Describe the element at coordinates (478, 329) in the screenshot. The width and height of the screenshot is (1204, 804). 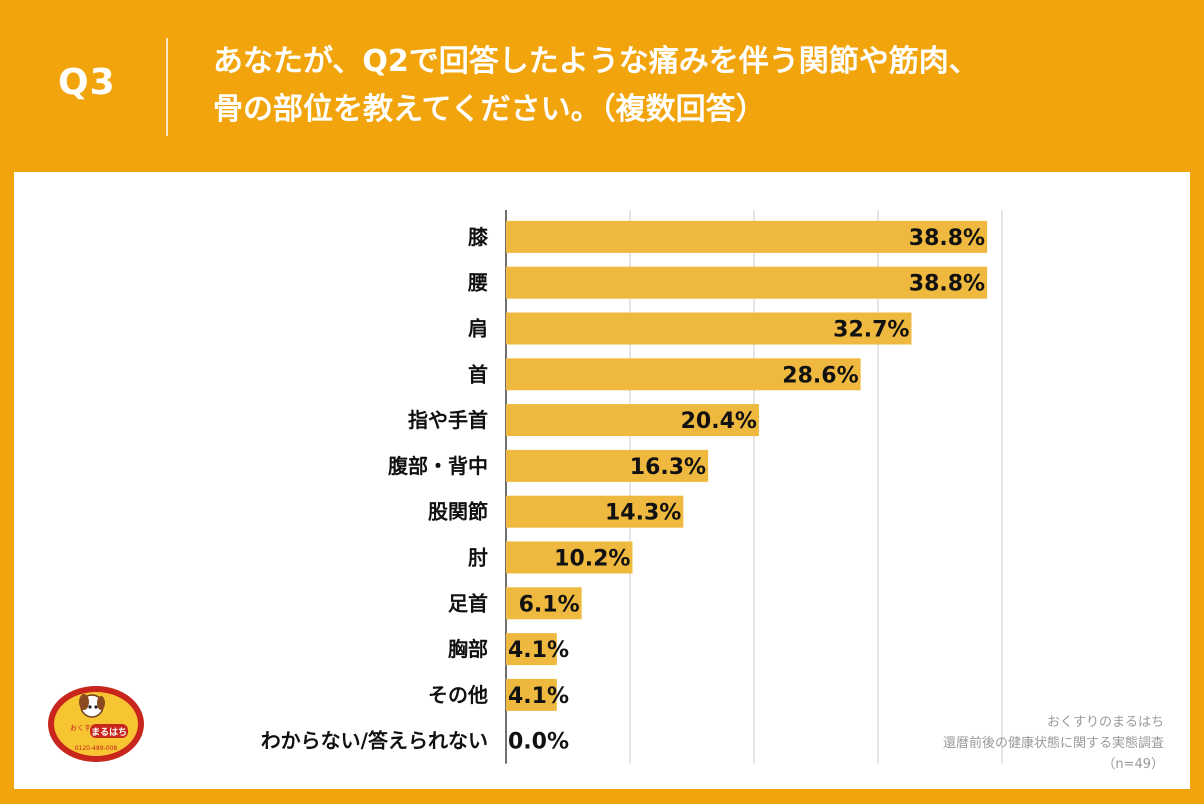
I see `category-label: 肩` at that location.